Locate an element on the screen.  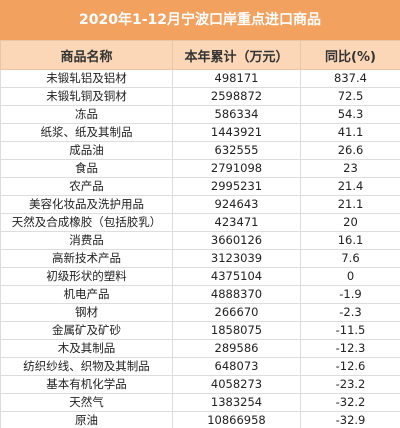
table-row: 冻品 586334 54.3 is located at coordinates (200, 114).